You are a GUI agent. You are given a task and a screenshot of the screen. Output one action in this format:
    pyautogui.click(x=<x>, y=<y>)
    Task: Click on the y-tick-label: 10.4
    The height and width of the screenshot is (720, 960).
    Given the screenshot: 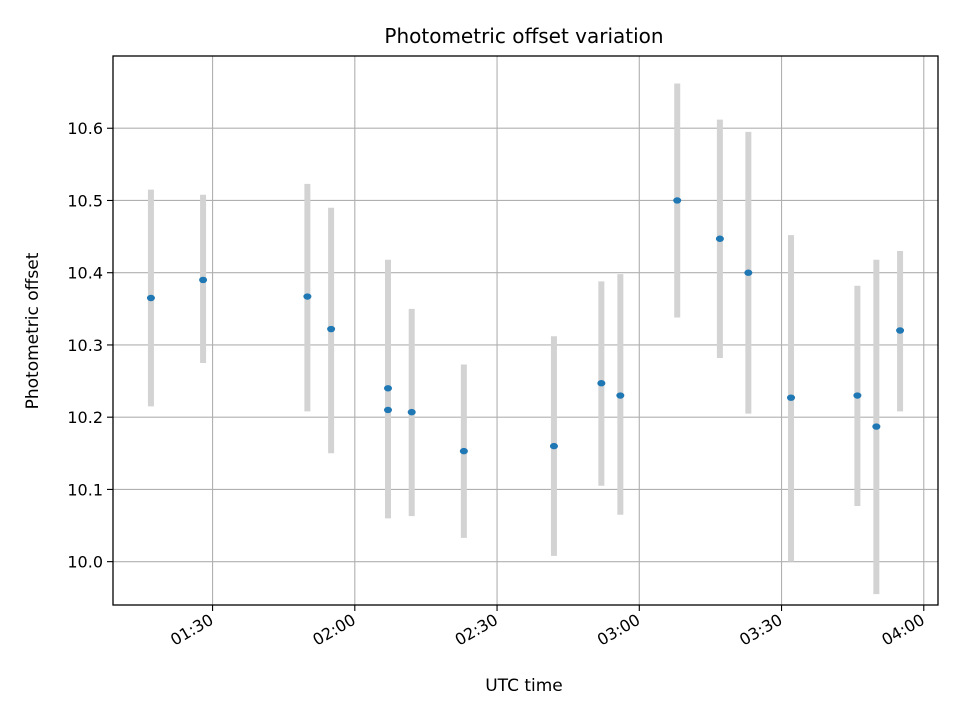 What is the action you would take?
    pyautogui.click(x=85, y=273)
    